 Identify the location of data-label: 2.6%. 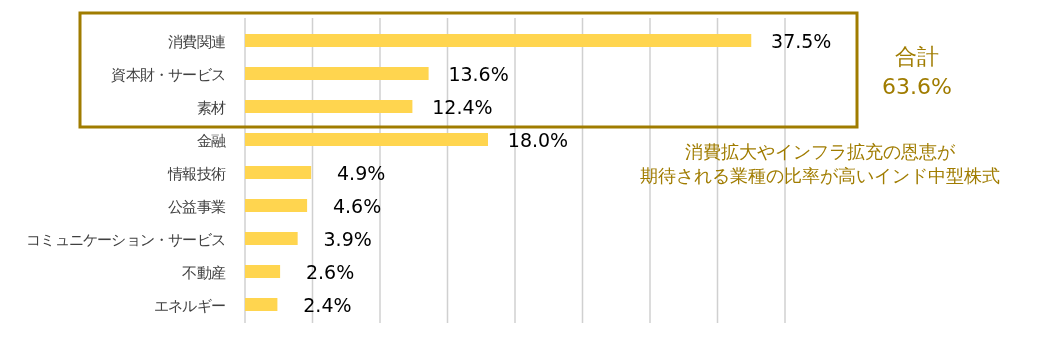
(330, 271).